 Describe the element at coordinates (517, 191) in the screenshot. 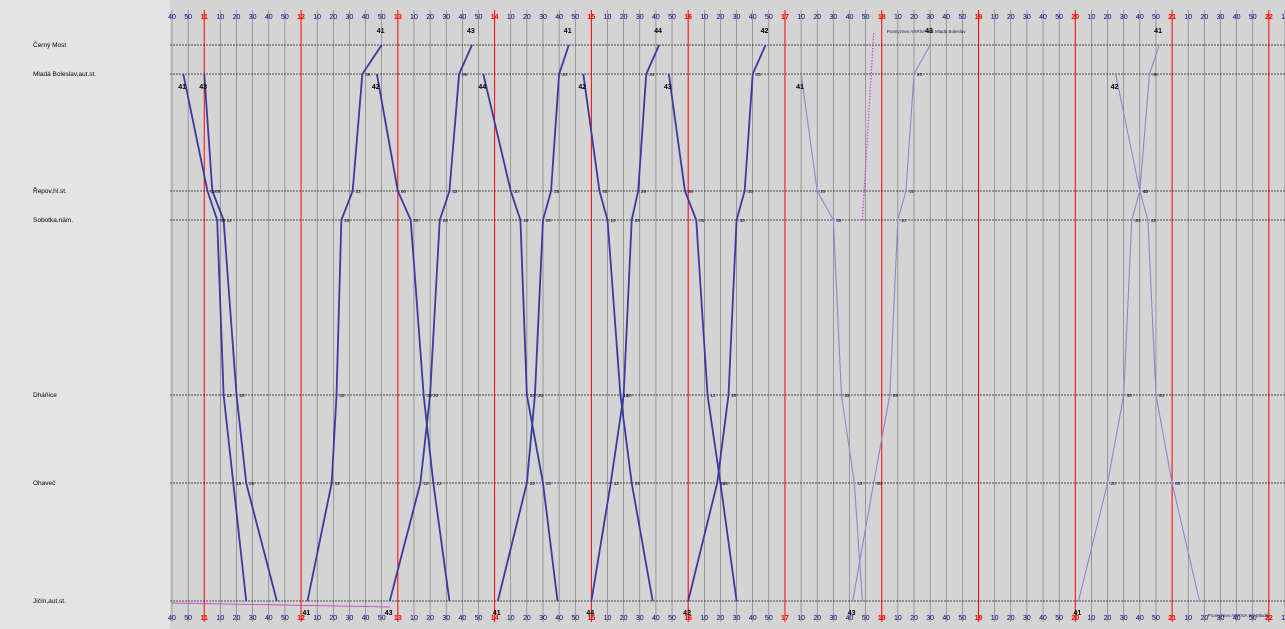

I see `stop-minute-label: 10` at that location.